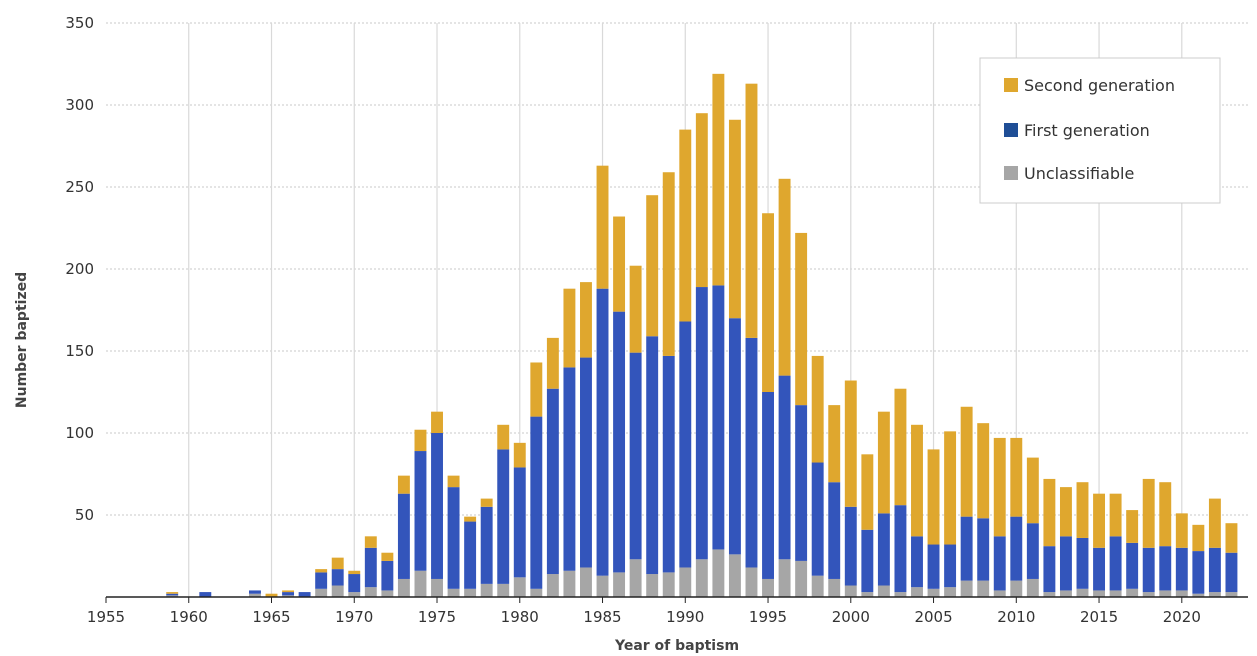 The width and height of the screenshot is (1257, 656). What do you see at coordinates (1099, 85) in the screenshot?
I see `legend-label-second-generation: Second generation` at bounding box center [1099, 85].